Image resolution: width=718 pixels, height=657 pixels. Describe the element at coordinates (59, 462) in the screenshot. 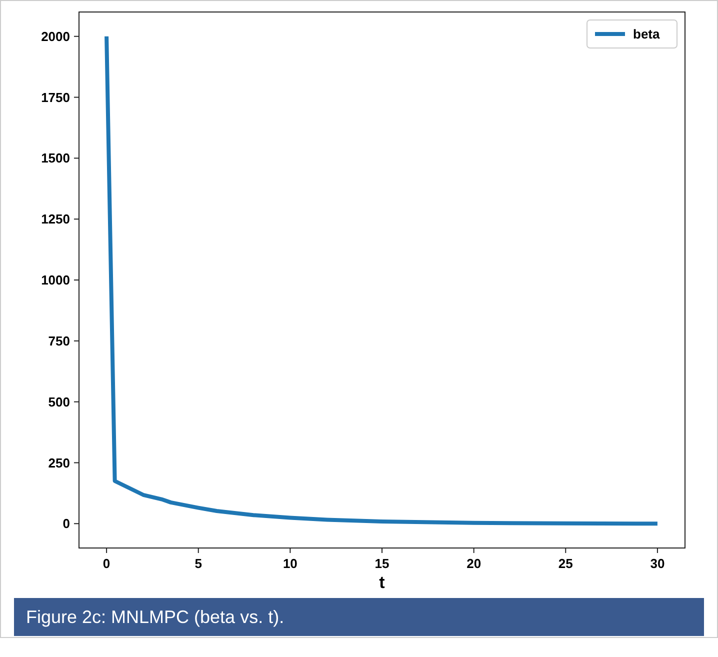

I see `y-tick-label: 250` at that location.